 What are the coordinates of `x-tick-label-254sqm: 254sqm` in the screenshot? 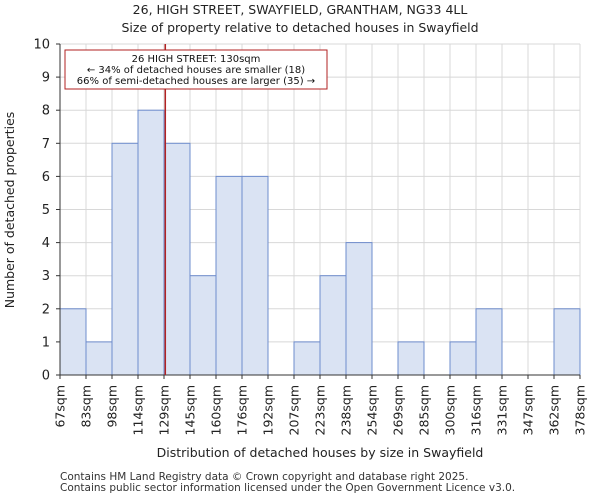 It's located at (372, 410).